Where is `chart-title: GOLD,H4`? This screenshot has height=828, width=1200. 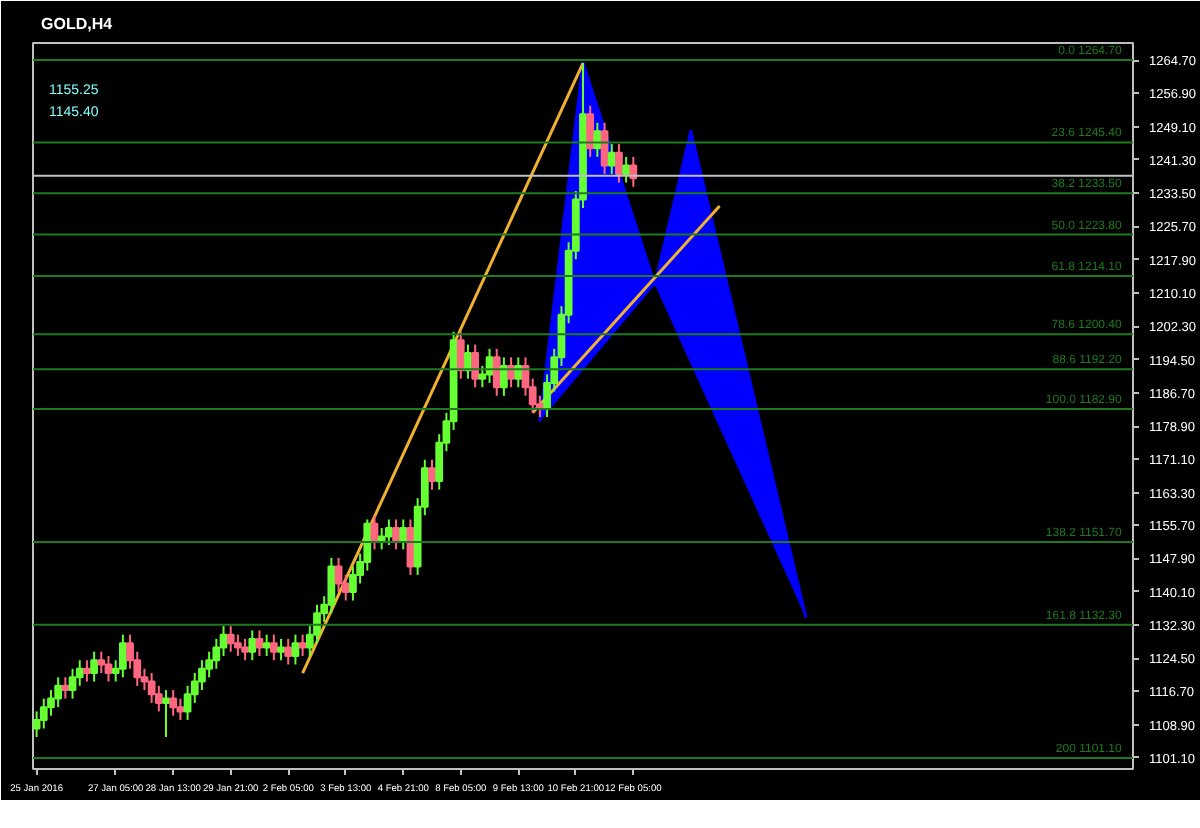
chart-title: GOLD,H4 is located at coordinates (77, 24).